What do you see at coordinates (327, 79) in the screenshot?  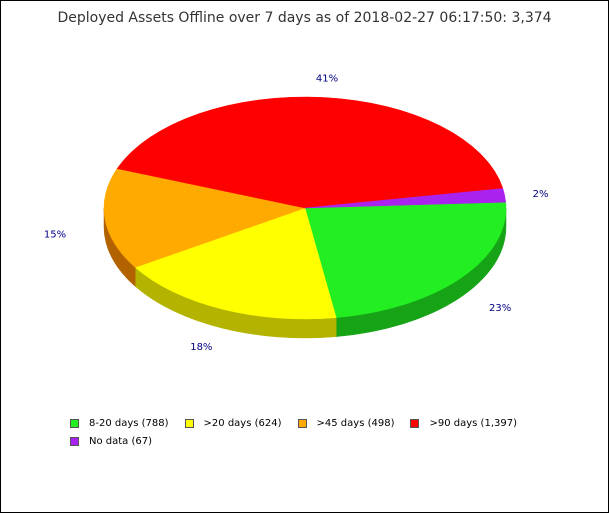 I see `percent-label: 41%` at bounding box center [327, 79].